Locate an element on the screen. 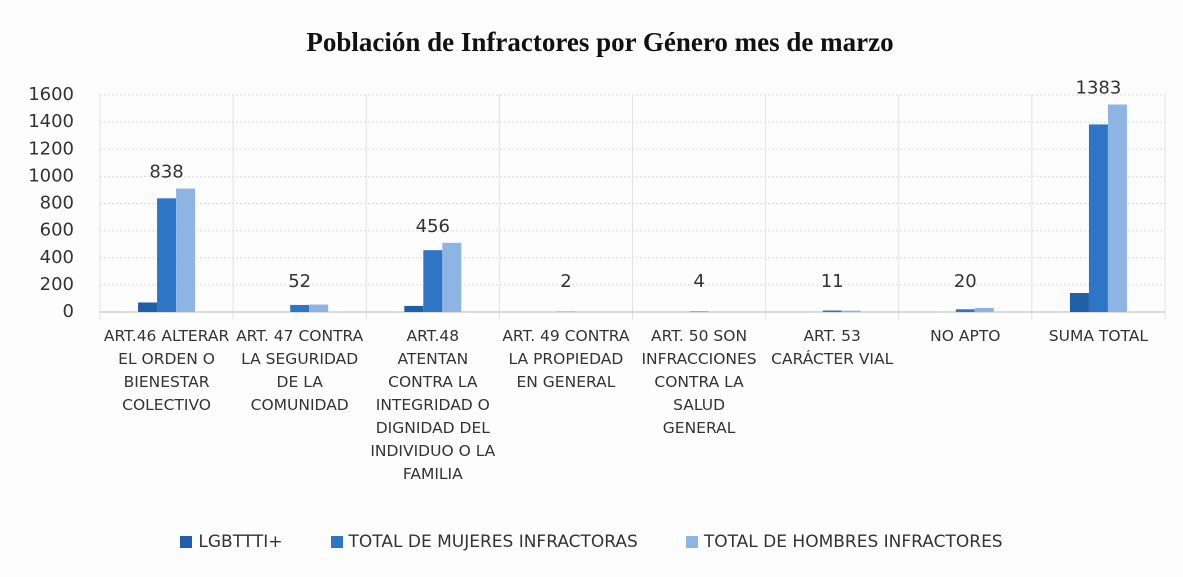  legend-item: TOTAL DE HOMBRES INFRACTORES is located at coordinates (844, 542).